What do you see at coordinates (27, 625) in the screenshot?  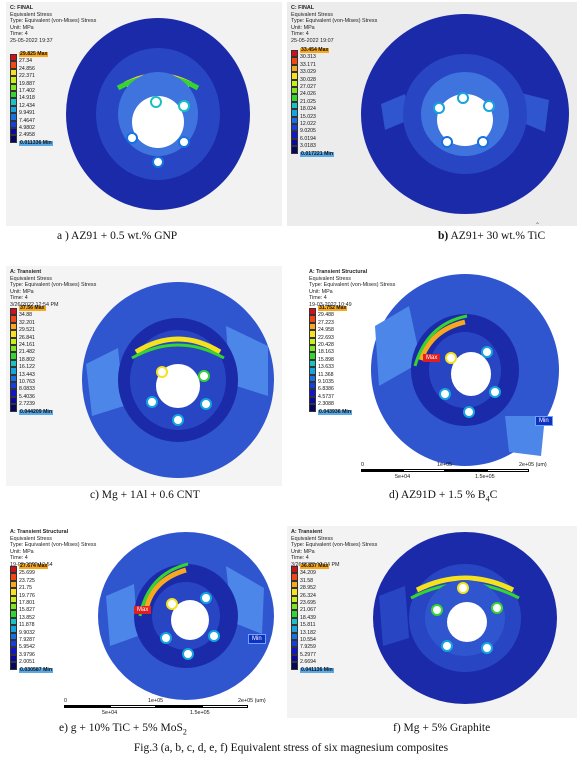 I see `legend-value: 11.878` at bounding box center [27, 625].